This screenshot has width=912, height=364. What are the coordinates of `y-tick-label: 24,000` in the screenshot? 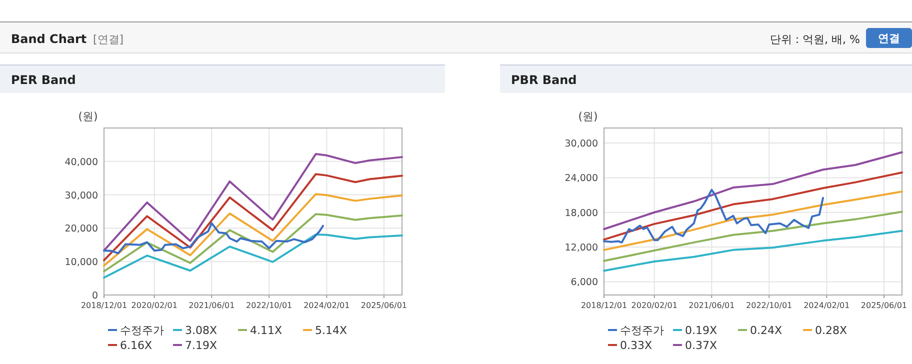 It's located at (581, 178).